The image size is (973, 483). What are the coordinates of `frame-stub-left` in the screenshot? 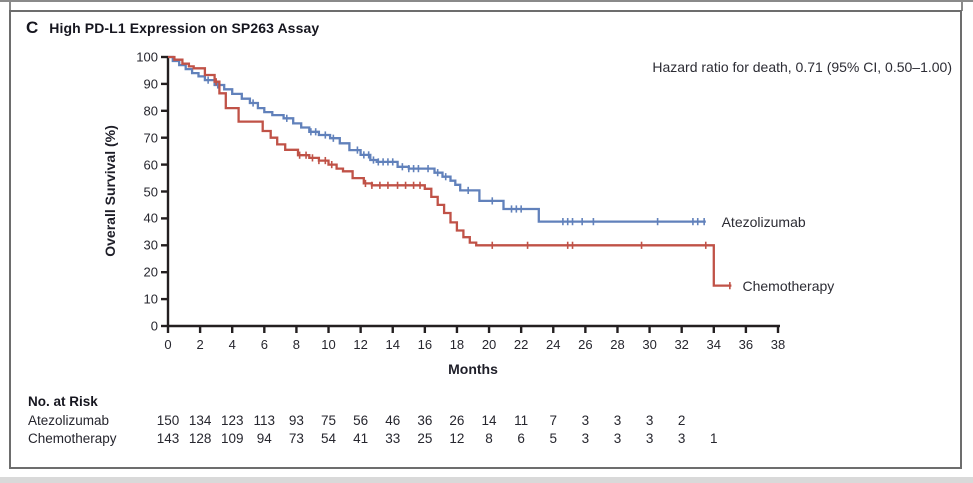 It's located at (10, 5).